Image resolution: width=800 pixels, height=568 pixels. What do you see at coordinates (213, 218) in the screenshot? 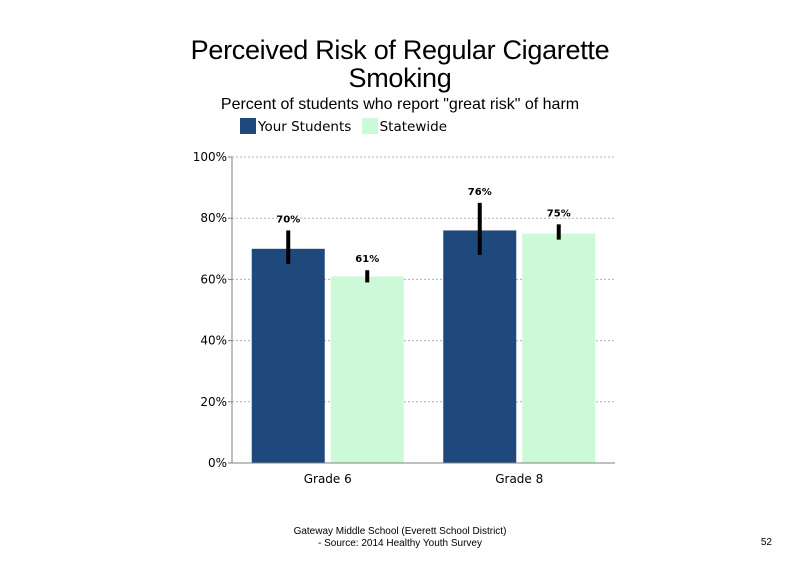
I see `y-tick-label-80: 80%` at bounding box center [213, 218].